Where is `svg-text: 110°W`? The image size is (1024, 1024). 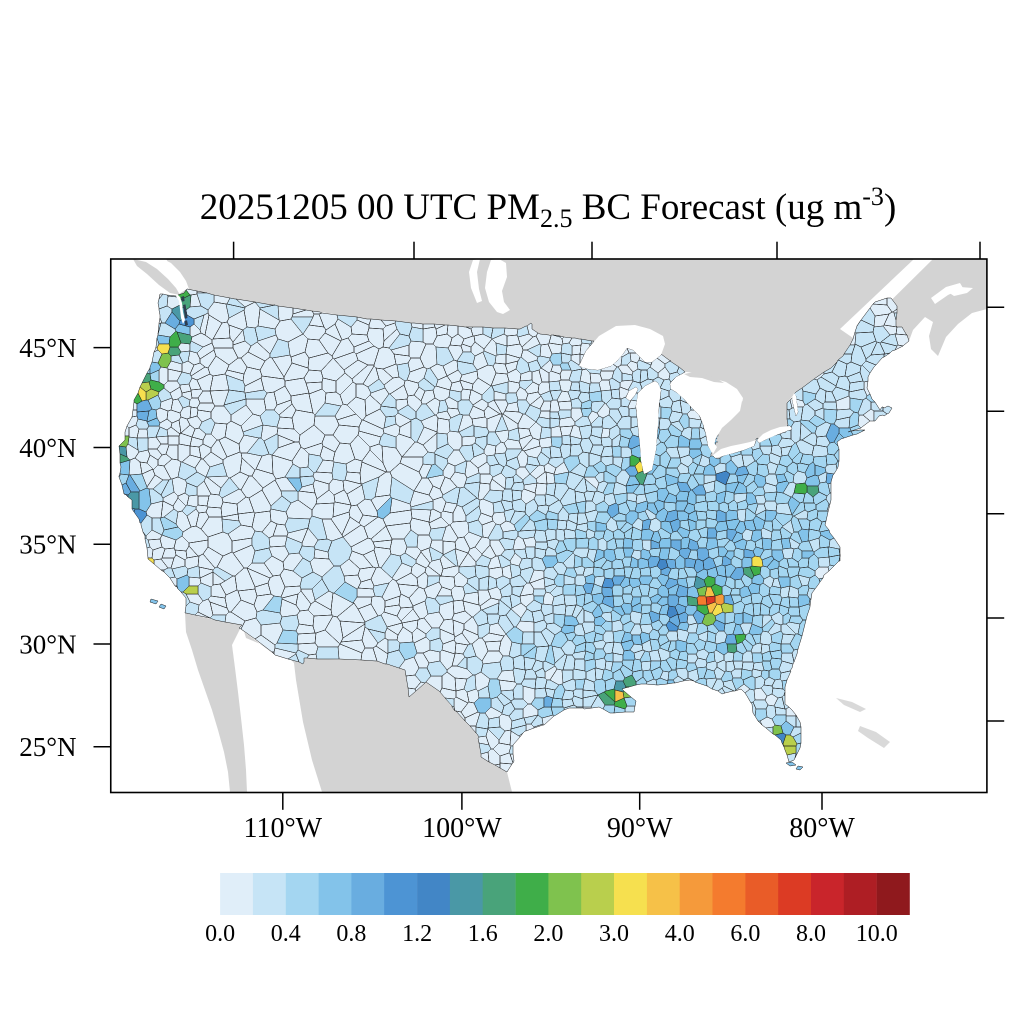 svg-text: 110°W is located at coordinates (283, 828).